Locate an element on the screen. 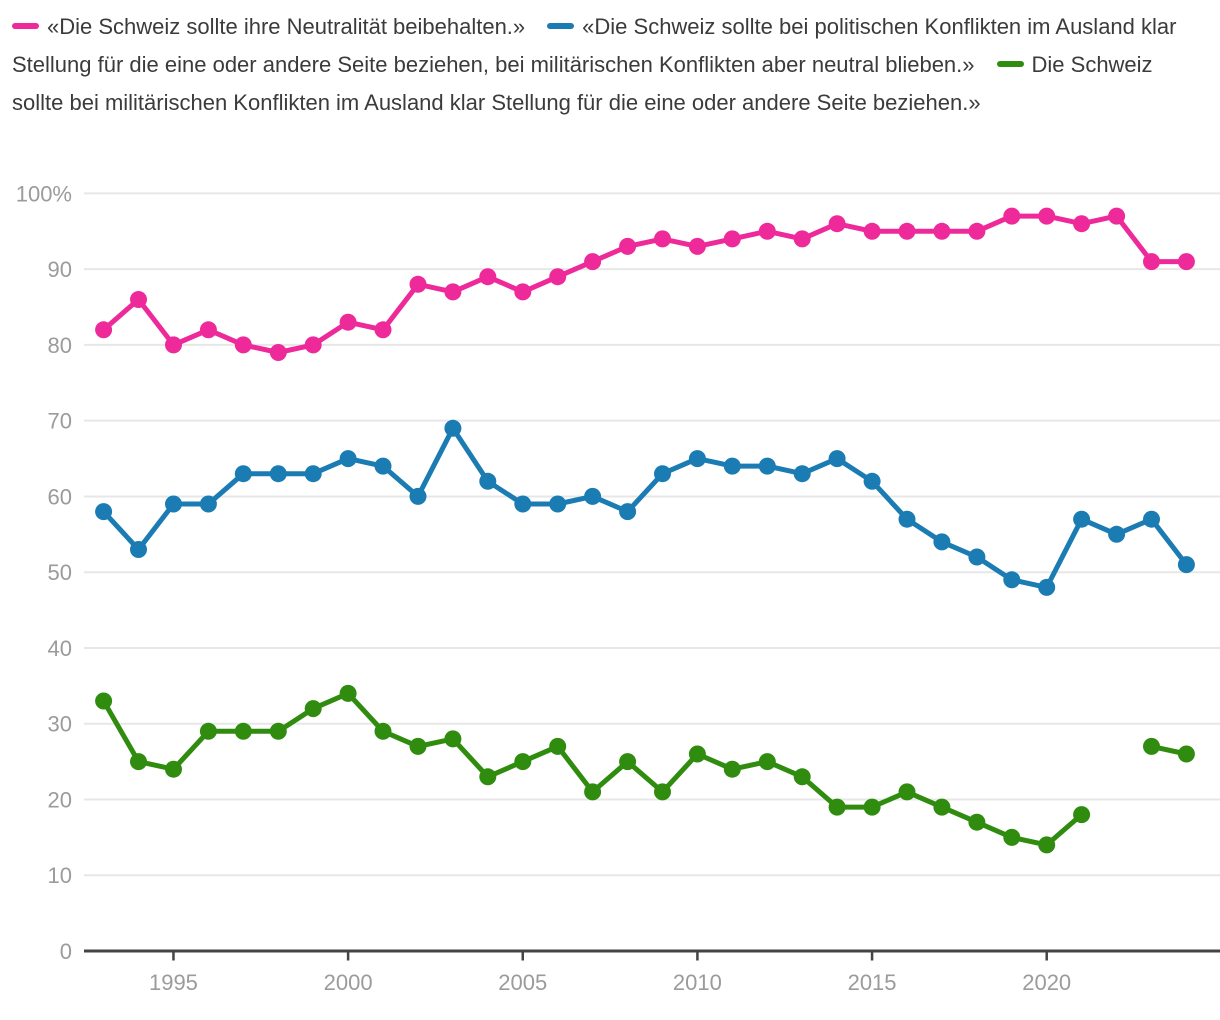  legend-marker-blue is located at coordinates (561, 26).